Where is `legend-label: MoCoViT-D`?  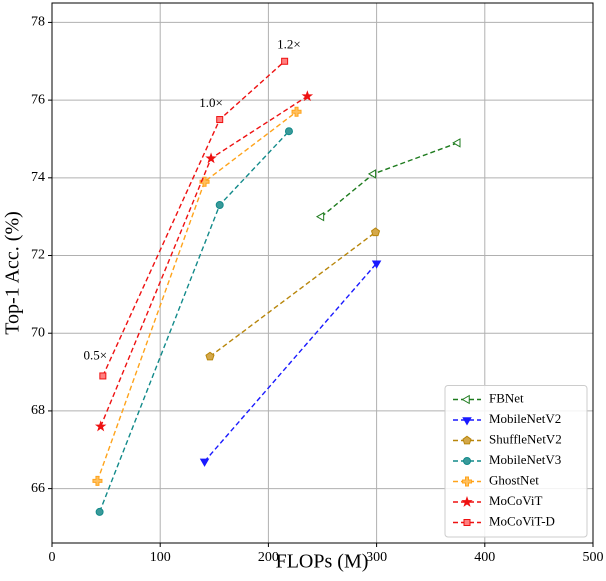 legend-label: MoCoViT-D is located at coordinates (522, 520).